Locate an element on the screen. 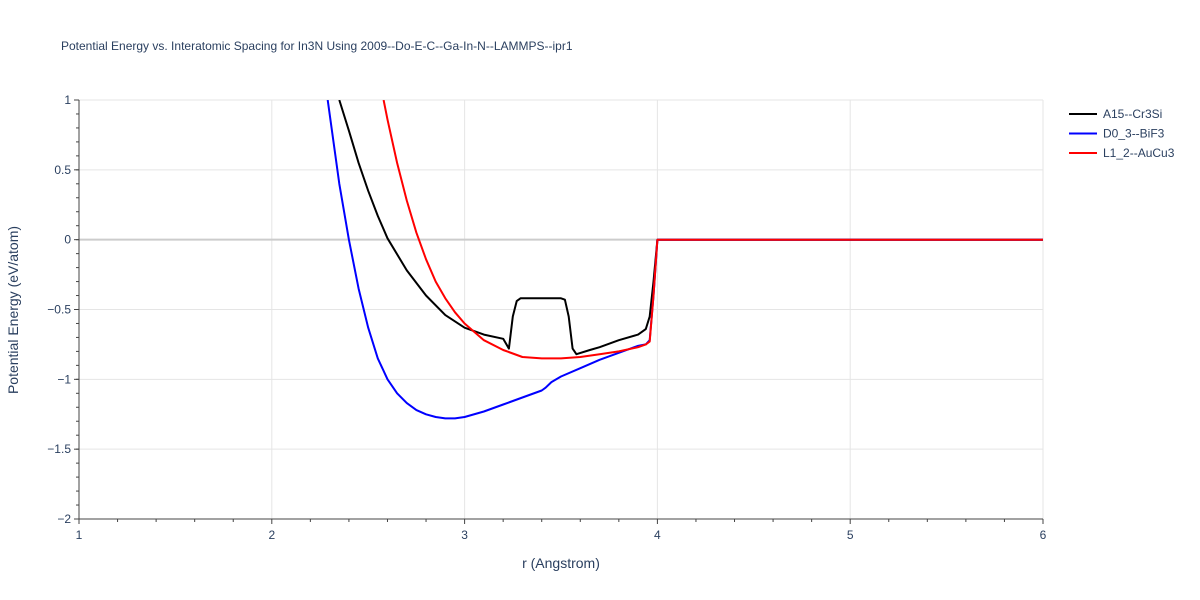 Image resolution: width=1200 pixels, height=600 pixels. x-tick-label: 3 is located at coordinates (464, 535).